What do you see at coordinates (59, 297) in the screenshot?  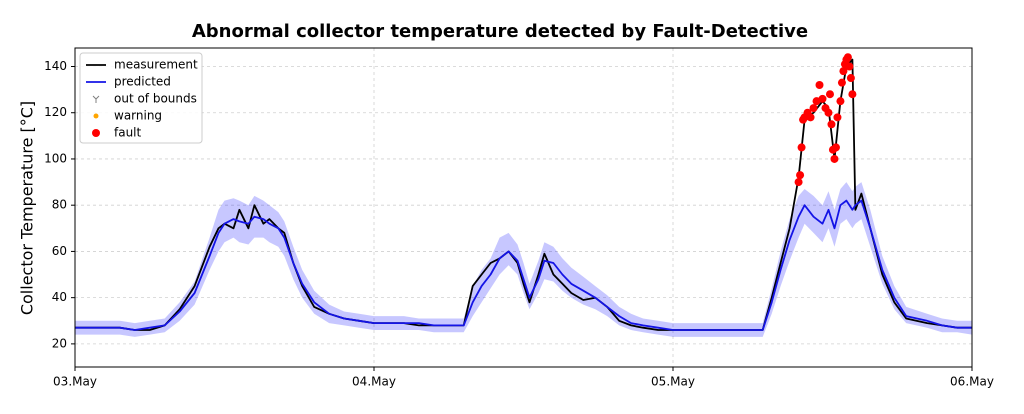 I see `y-tick-label: 40` at bounding box center [59, 297].